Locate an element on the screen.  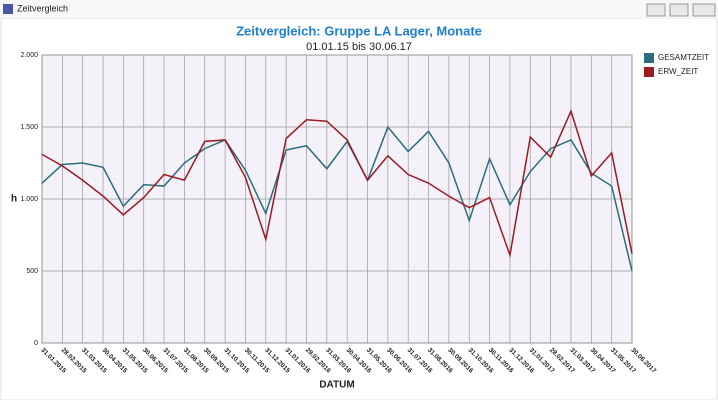
legend-label: ERW_ZEIT is located at coordinates (678, 71).